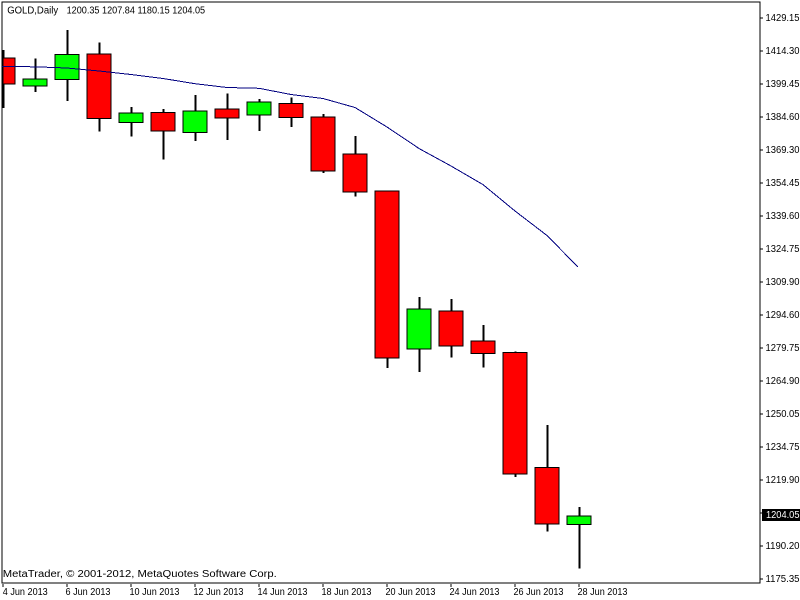 The height and width of the screenshot is (600, 800). I want to click on svg-text: 1204.05, so click(783, 515).